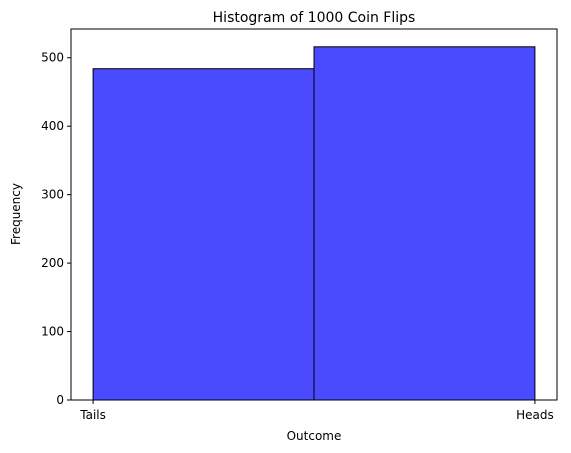 The image size is (571, 453). I want to click on x-axis: Tails Heads, so click(316, 411).